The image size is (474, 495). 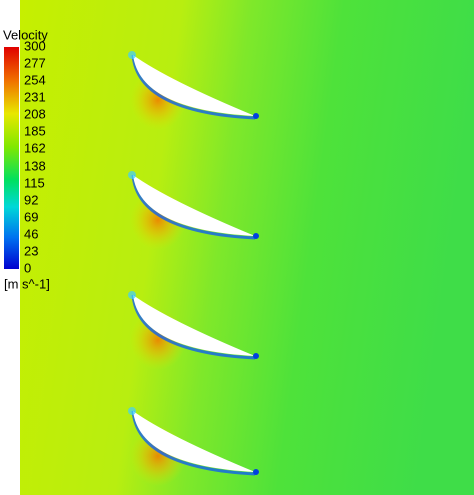 What do you see at coordinates (35, 45) in the screenshot?
I see `colorbar-tick-label: 300` at bounding box center [35, 45].